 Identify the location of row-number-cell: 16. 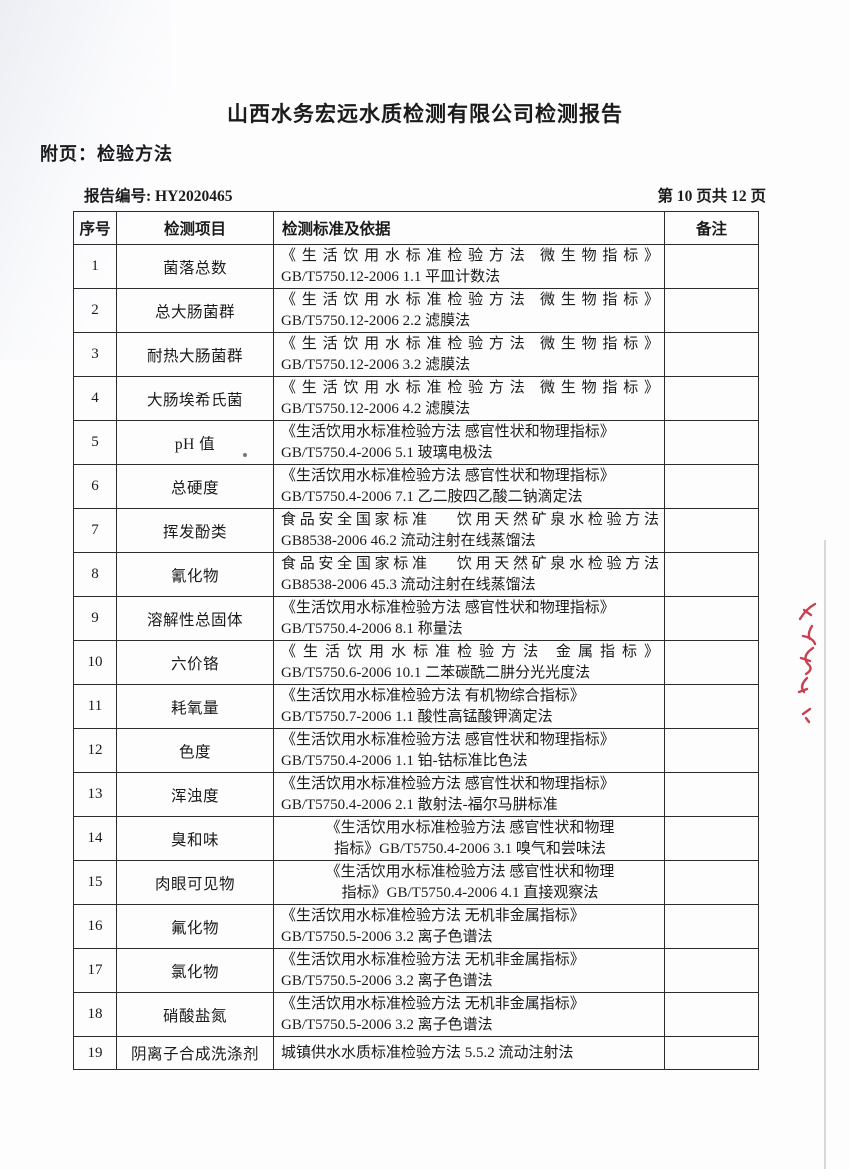
(95, 926).